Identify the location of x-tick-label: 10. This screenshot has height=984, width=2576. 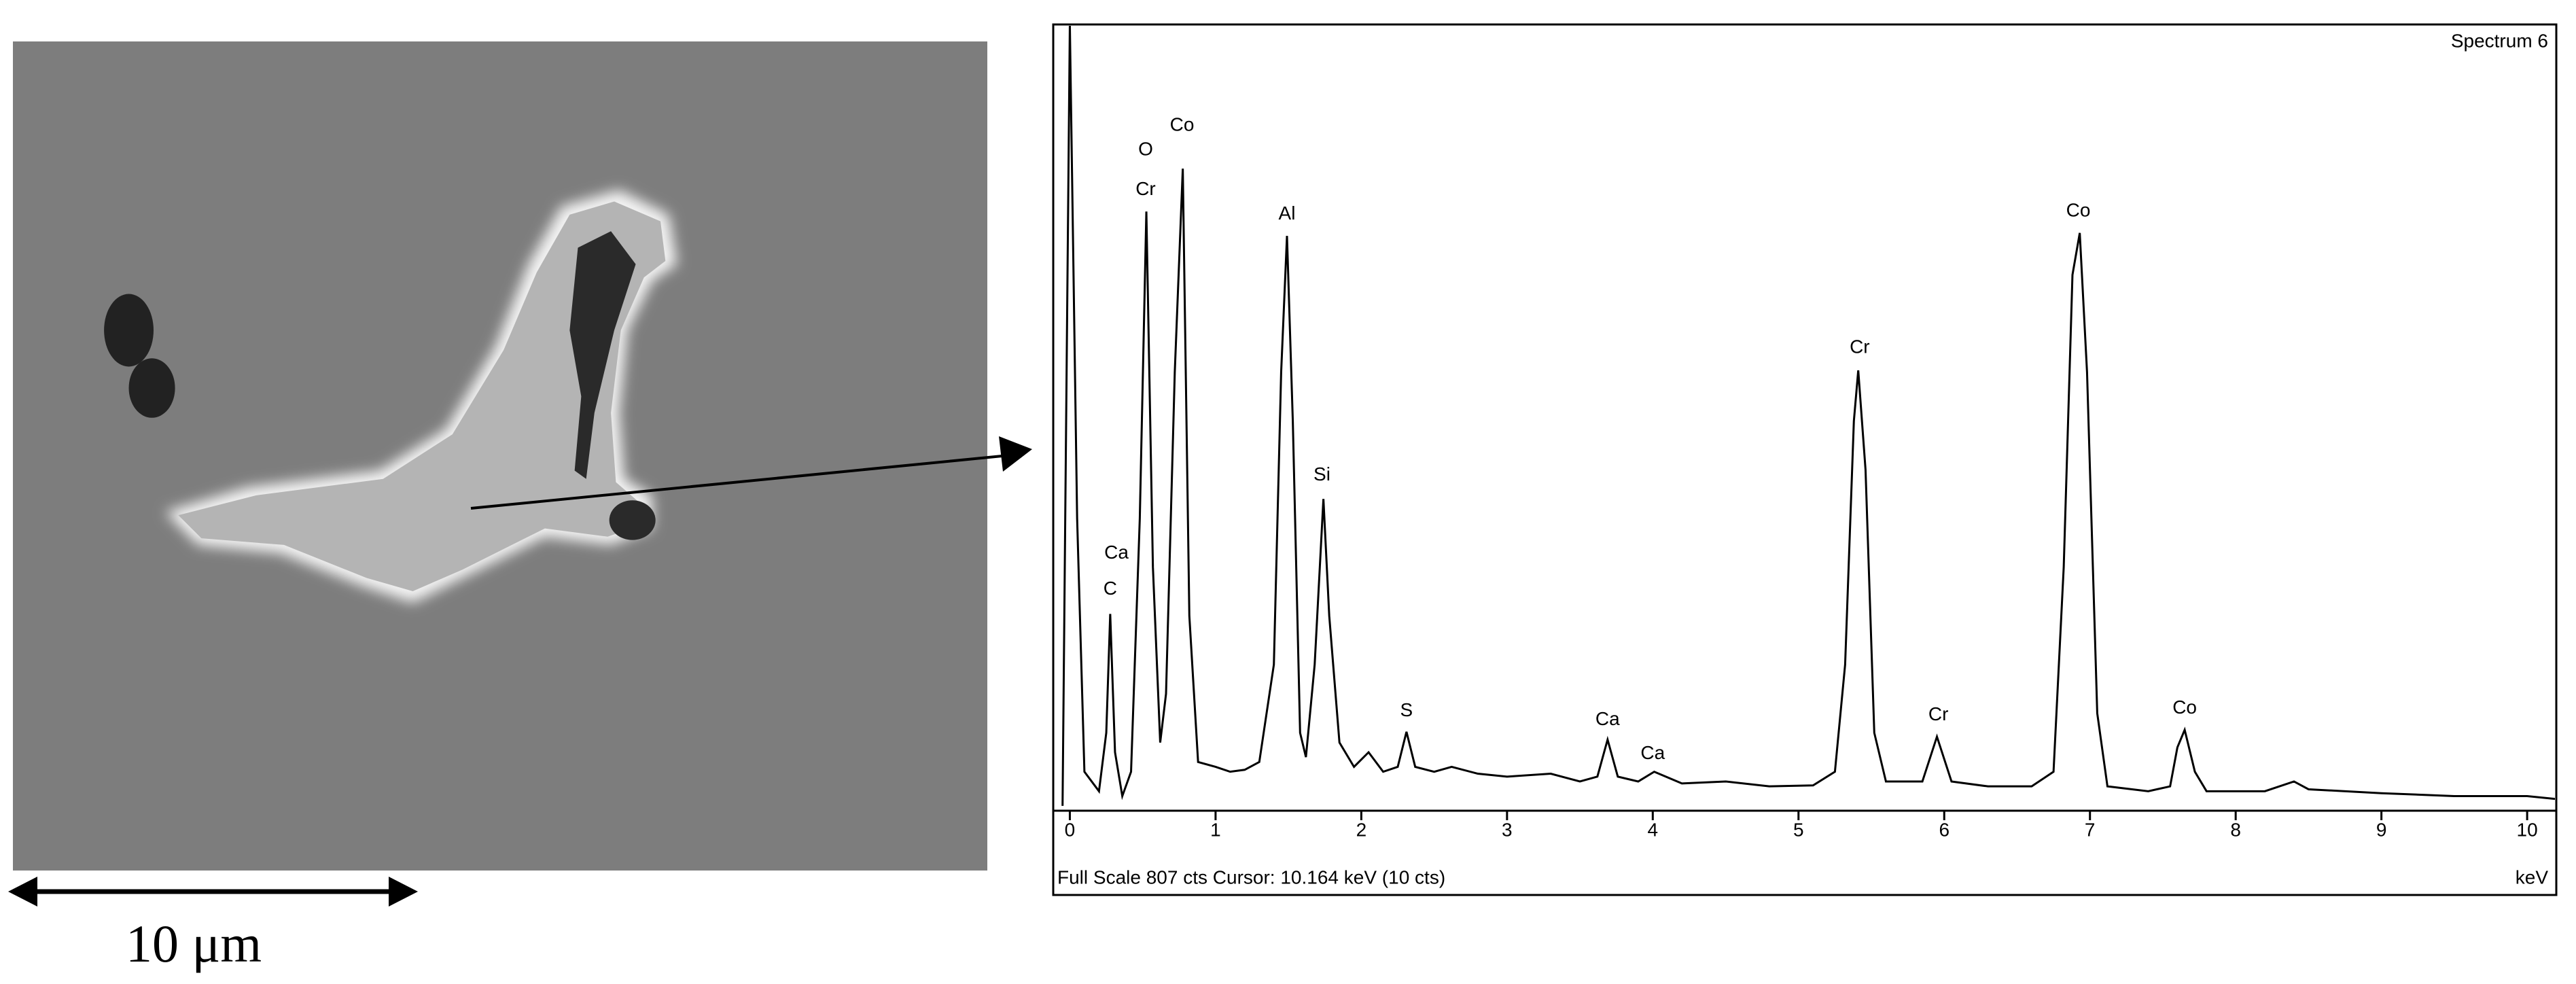
(2527, 829).